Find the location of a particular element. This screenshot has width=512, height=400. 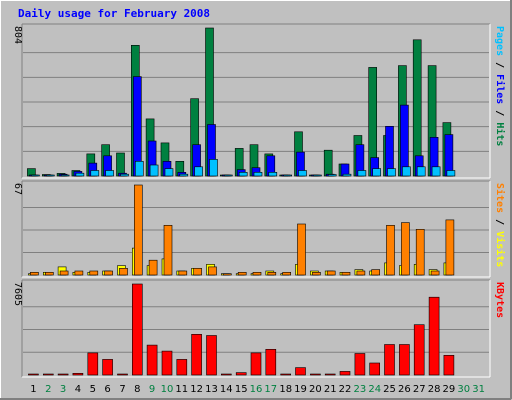

x-tick-label: 6 is located at coordinates (107, 389).